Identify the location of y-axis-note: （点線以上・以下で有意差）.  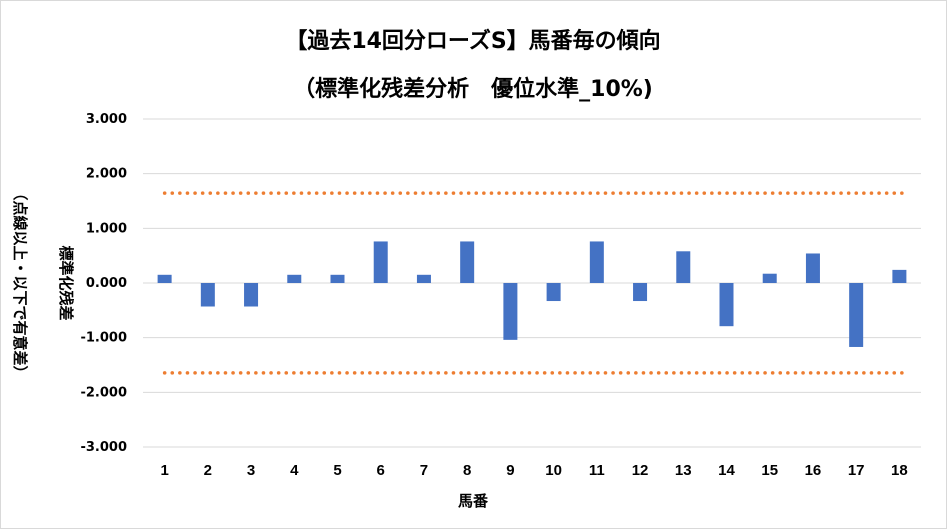
(20, 282).